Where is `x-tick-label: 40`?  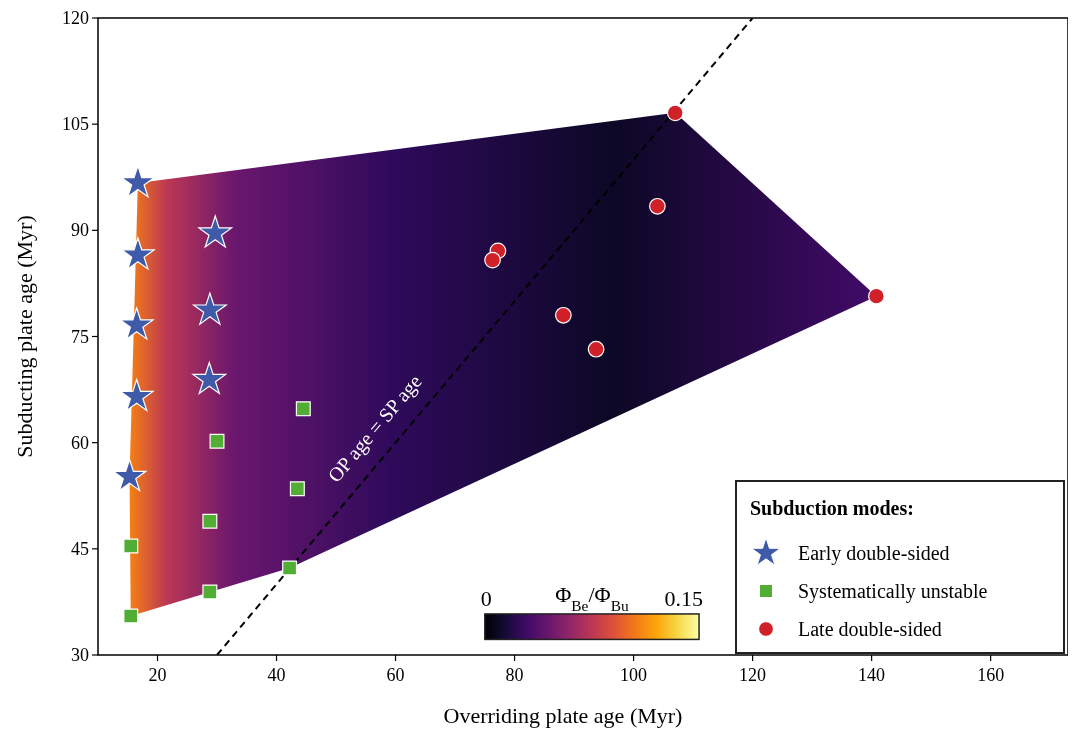 x-tick-label: 40 is located at coordinates (276, 675).